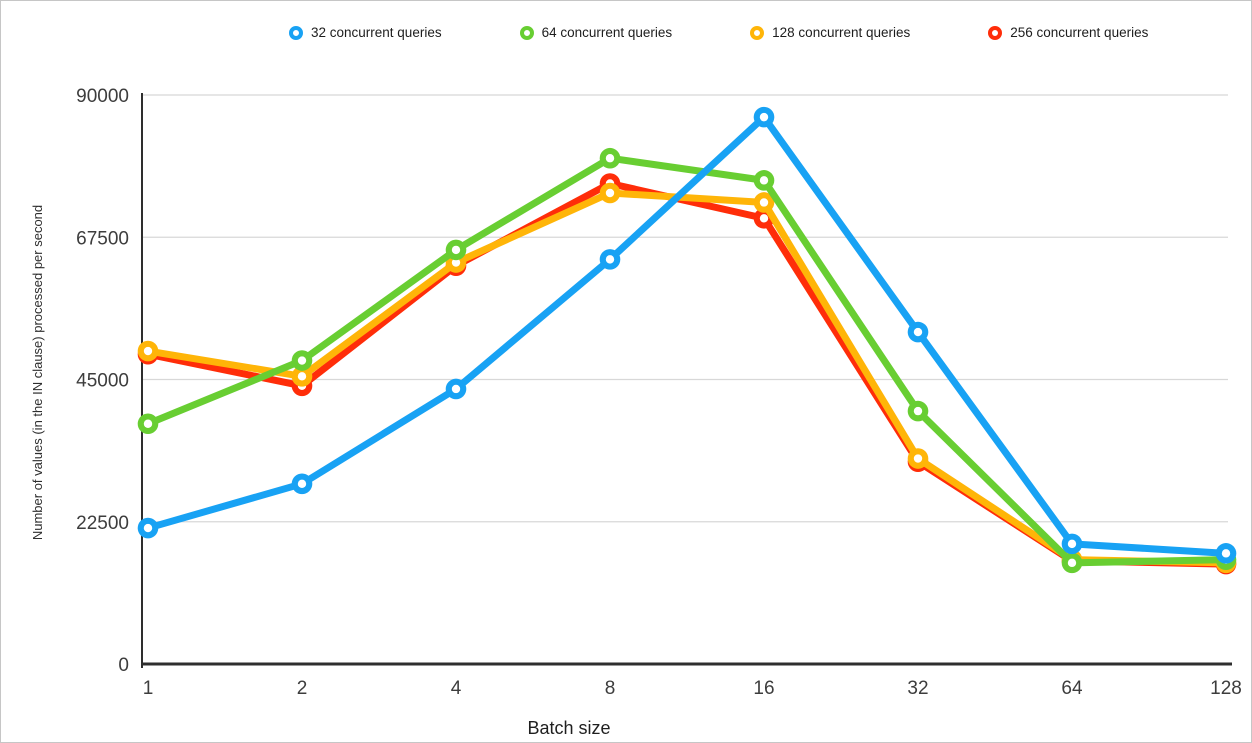 Image resolution: width=1252 pixels, height=743 pixels. Describe the element at coordinates (102, 381) in the screenshot. I see `y-tick-label: 45000` at that location.